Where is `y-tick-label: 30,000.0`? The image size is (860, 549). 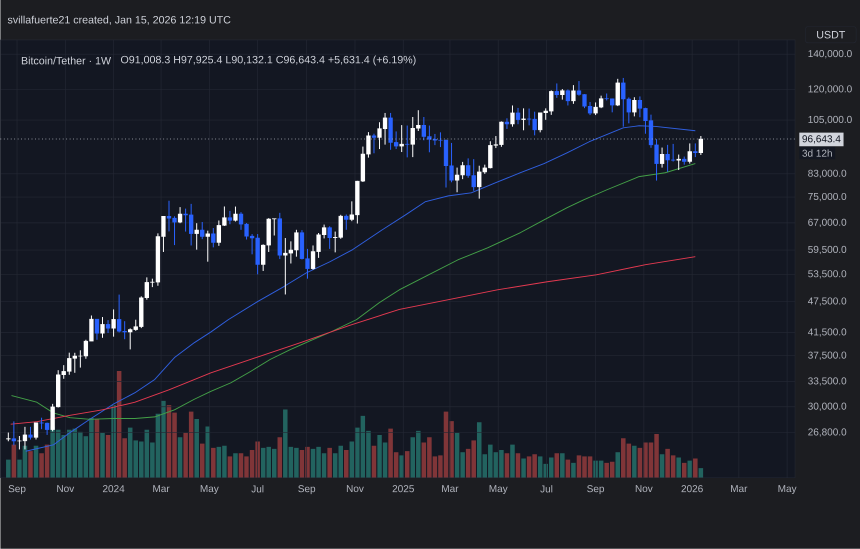 y-tick-label: 30,000.0 is located at coordinates (827, 406).